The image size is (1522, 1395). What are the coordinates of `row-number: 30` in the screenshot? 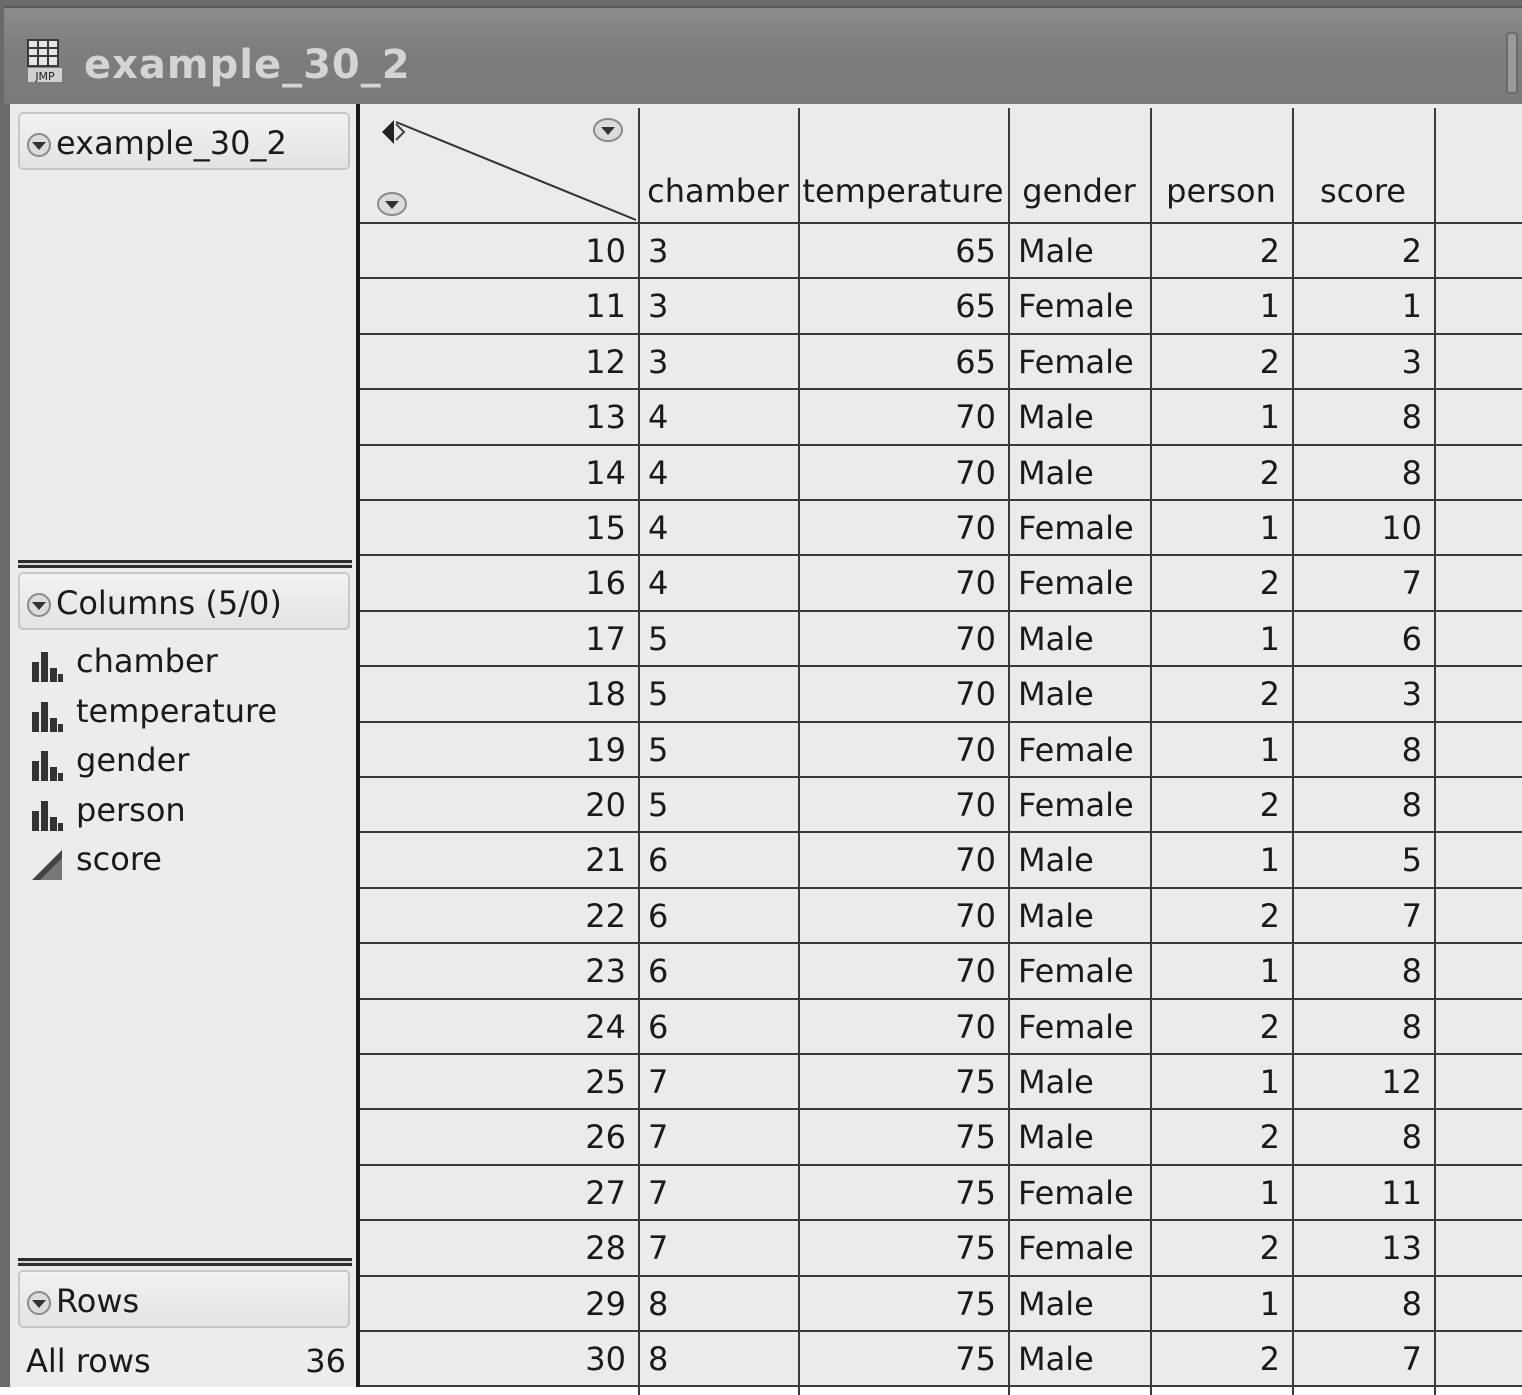 It's located at (605, 1359).